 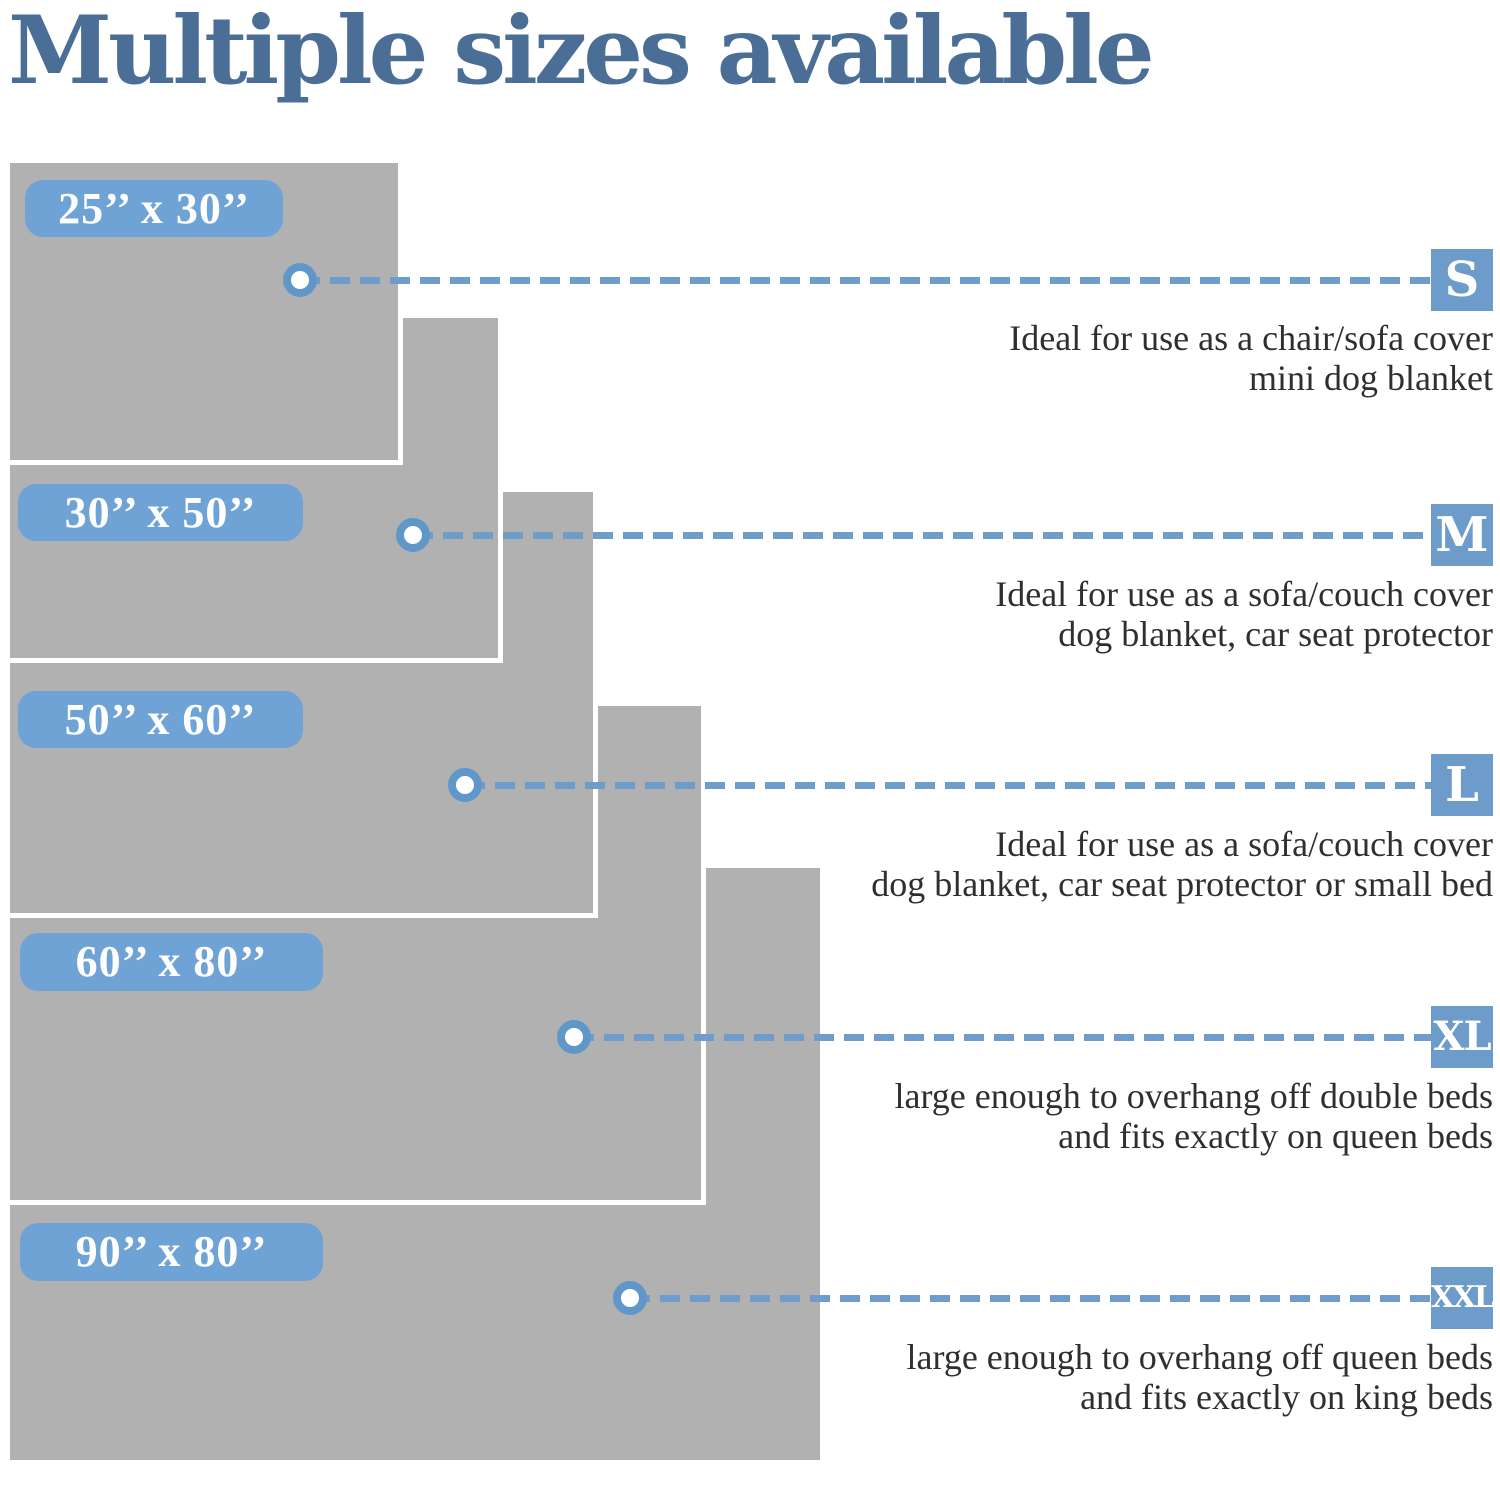 What do you see at coordinates (1462, 280) in the screenshot?
I see `size-badge-s: S` at bounding box center [1462, 280].